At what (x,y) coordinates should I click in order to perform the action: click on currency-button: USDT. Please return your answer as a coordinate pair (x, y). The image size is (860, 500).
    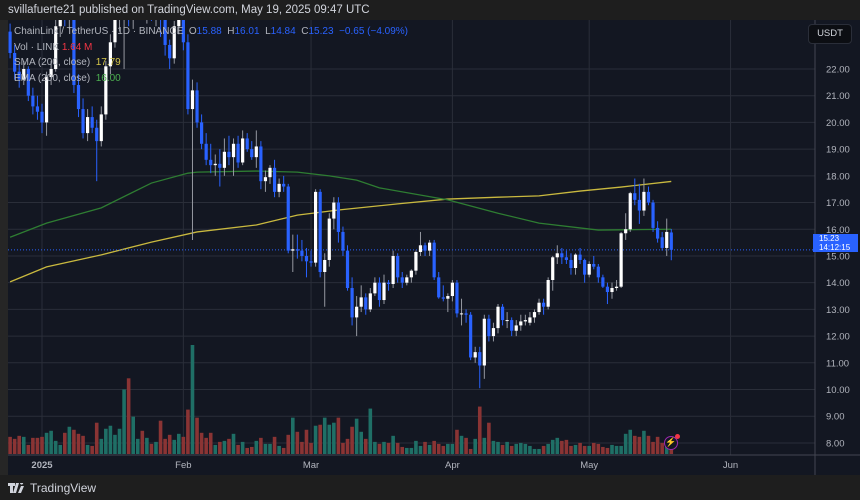
    Looking at the image, I should click on (830, 34).